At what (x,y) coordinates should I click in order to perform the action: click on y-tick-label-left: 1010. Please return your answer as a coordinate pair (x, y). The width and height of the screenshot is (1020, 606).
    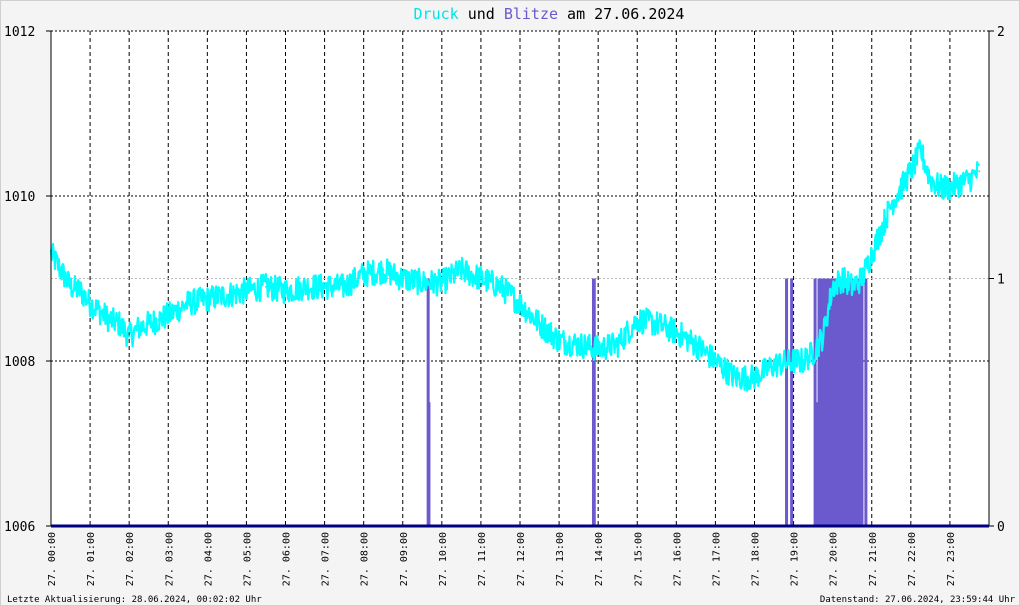
    Looking at the image, I should click on (19, 197).